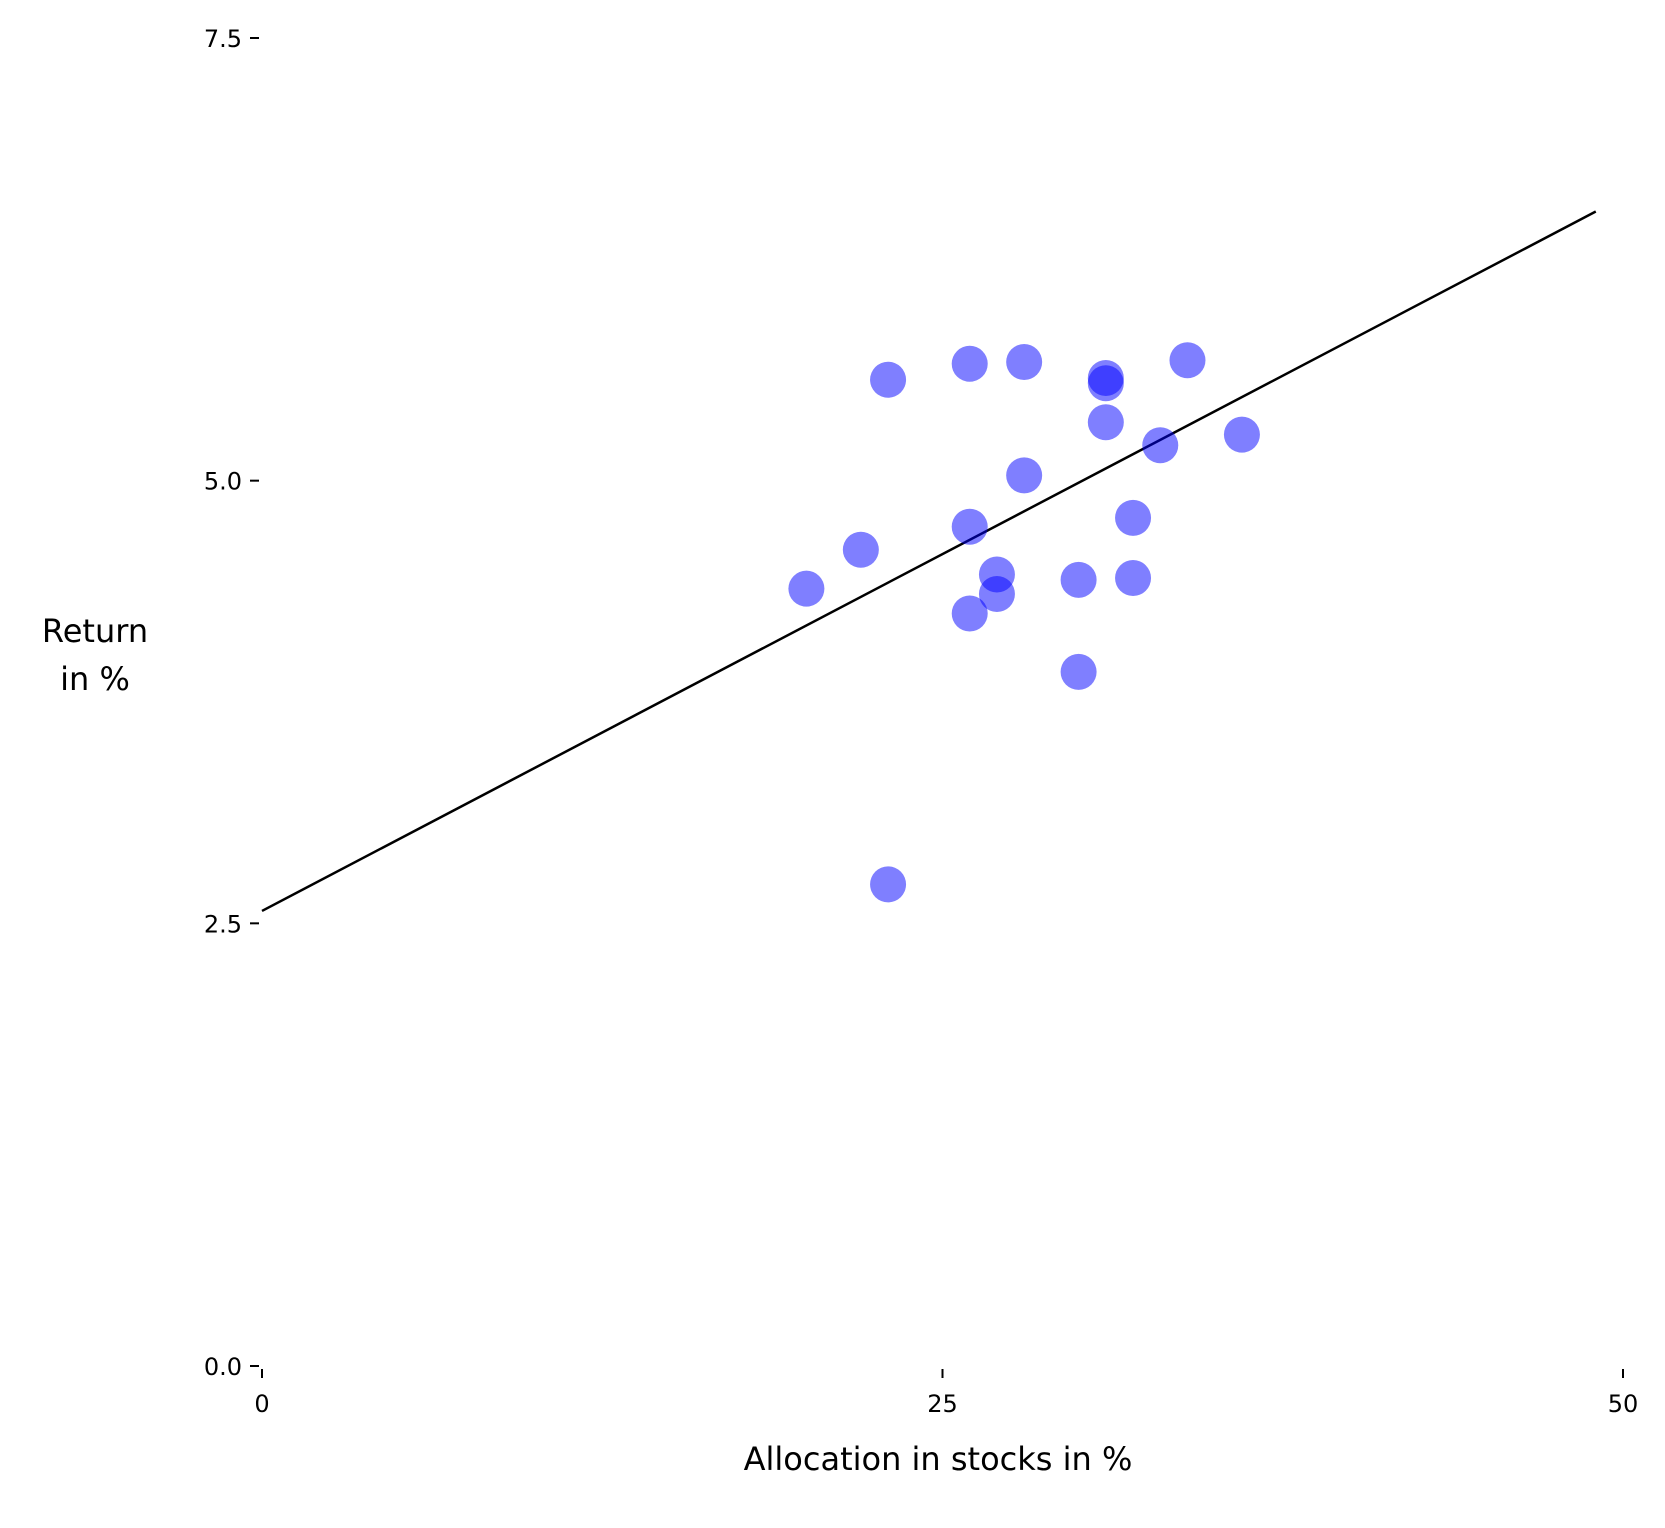 This screenshot has height=1528, width=1665. I want to click on x-tick-label: 50, so click(1623, 1404).